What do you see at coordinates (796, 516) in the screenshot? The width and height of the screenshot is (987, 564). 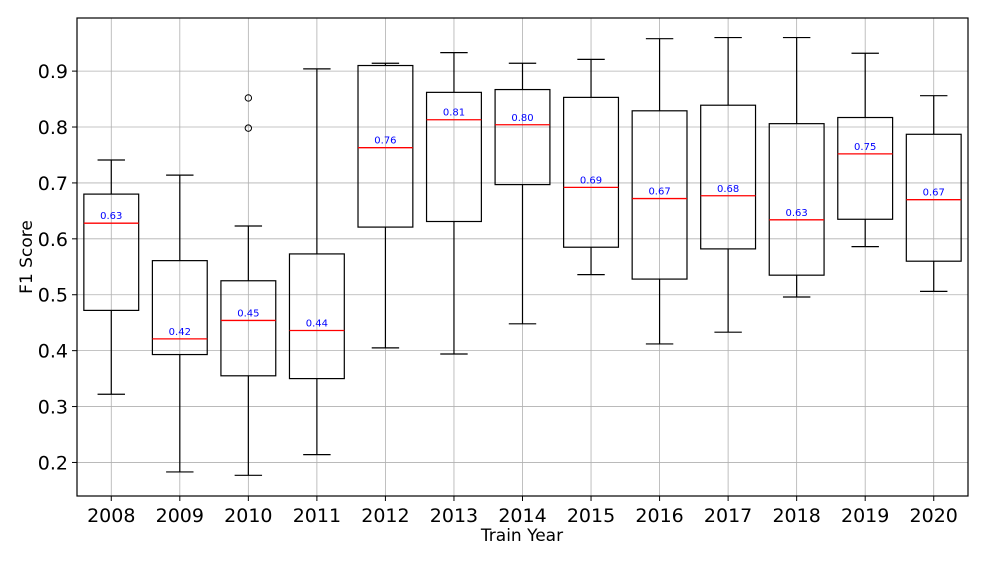 I see `x-tick-label: 2018` at bounding box center [796, 516].